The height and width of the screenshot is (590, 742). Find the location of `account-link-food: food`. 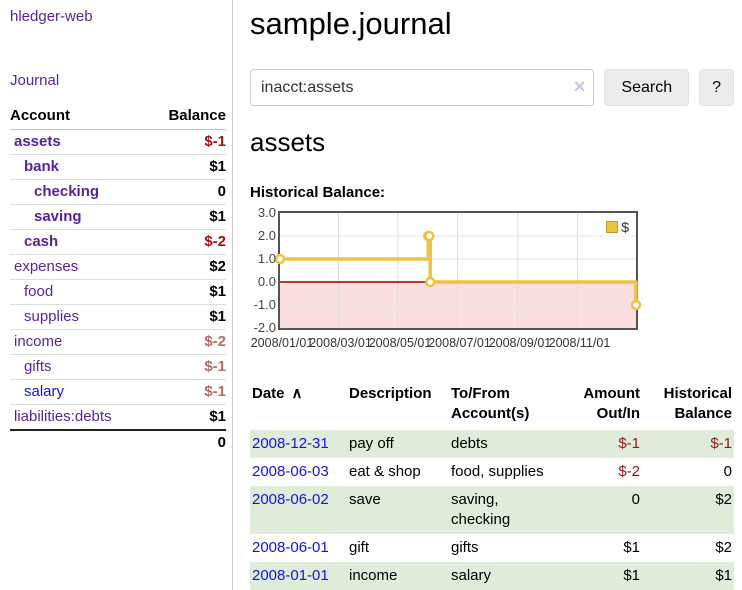

account-link-food: food is located at coordinates (39, 291).